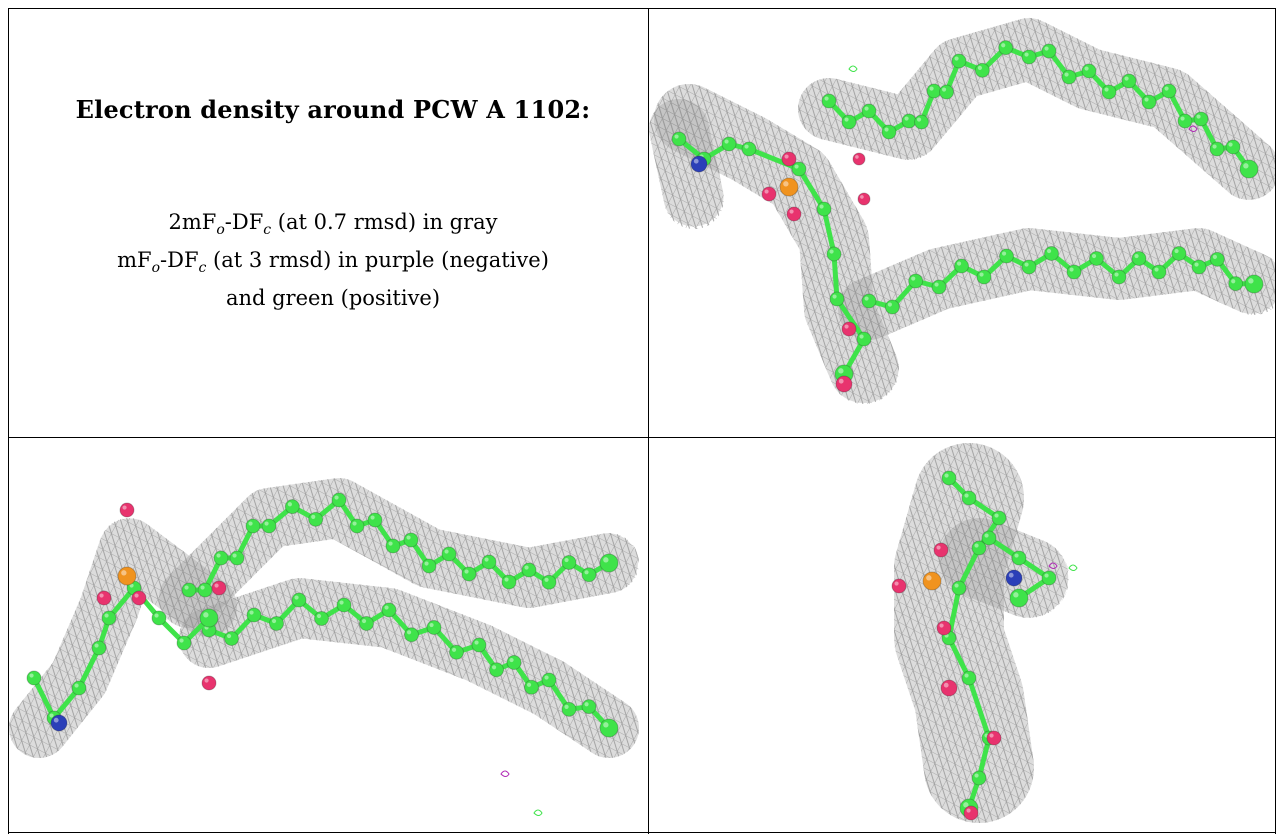 The width and height of the screenshot is (1278, 837). I want to click on positive-density-blob, so click(538, 812).